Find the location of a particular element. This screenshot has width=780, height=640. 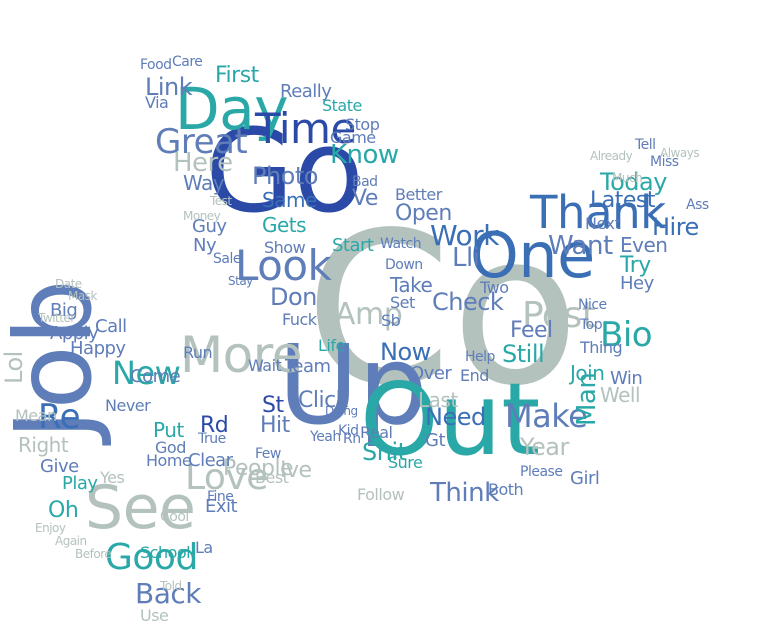

word-need: Need is located at coordinates (455, 417).